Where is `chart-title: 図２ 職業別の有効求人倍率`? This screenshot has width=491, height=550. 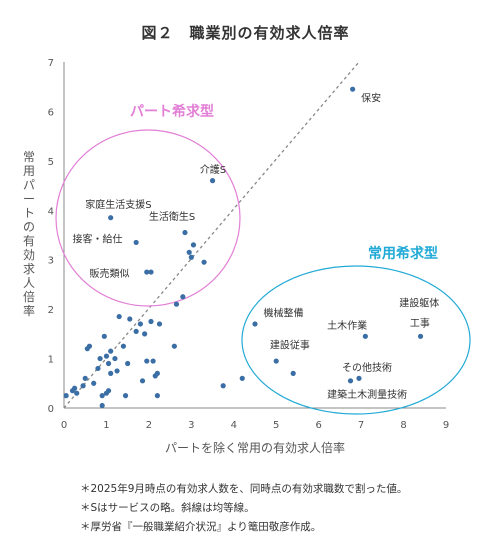
chart-title: 図２ 職業別の有効求人倍率 is located at coordinates (245, 33).